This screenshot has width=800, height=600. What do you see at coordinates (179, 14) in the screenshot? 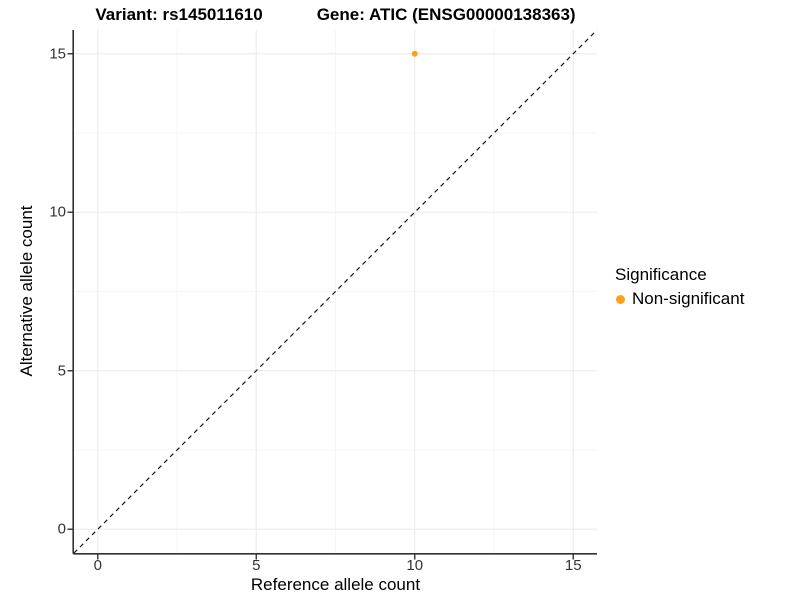
I see `plot-title-variant: Variant: rs145011610` at bounding box center [179, 14].